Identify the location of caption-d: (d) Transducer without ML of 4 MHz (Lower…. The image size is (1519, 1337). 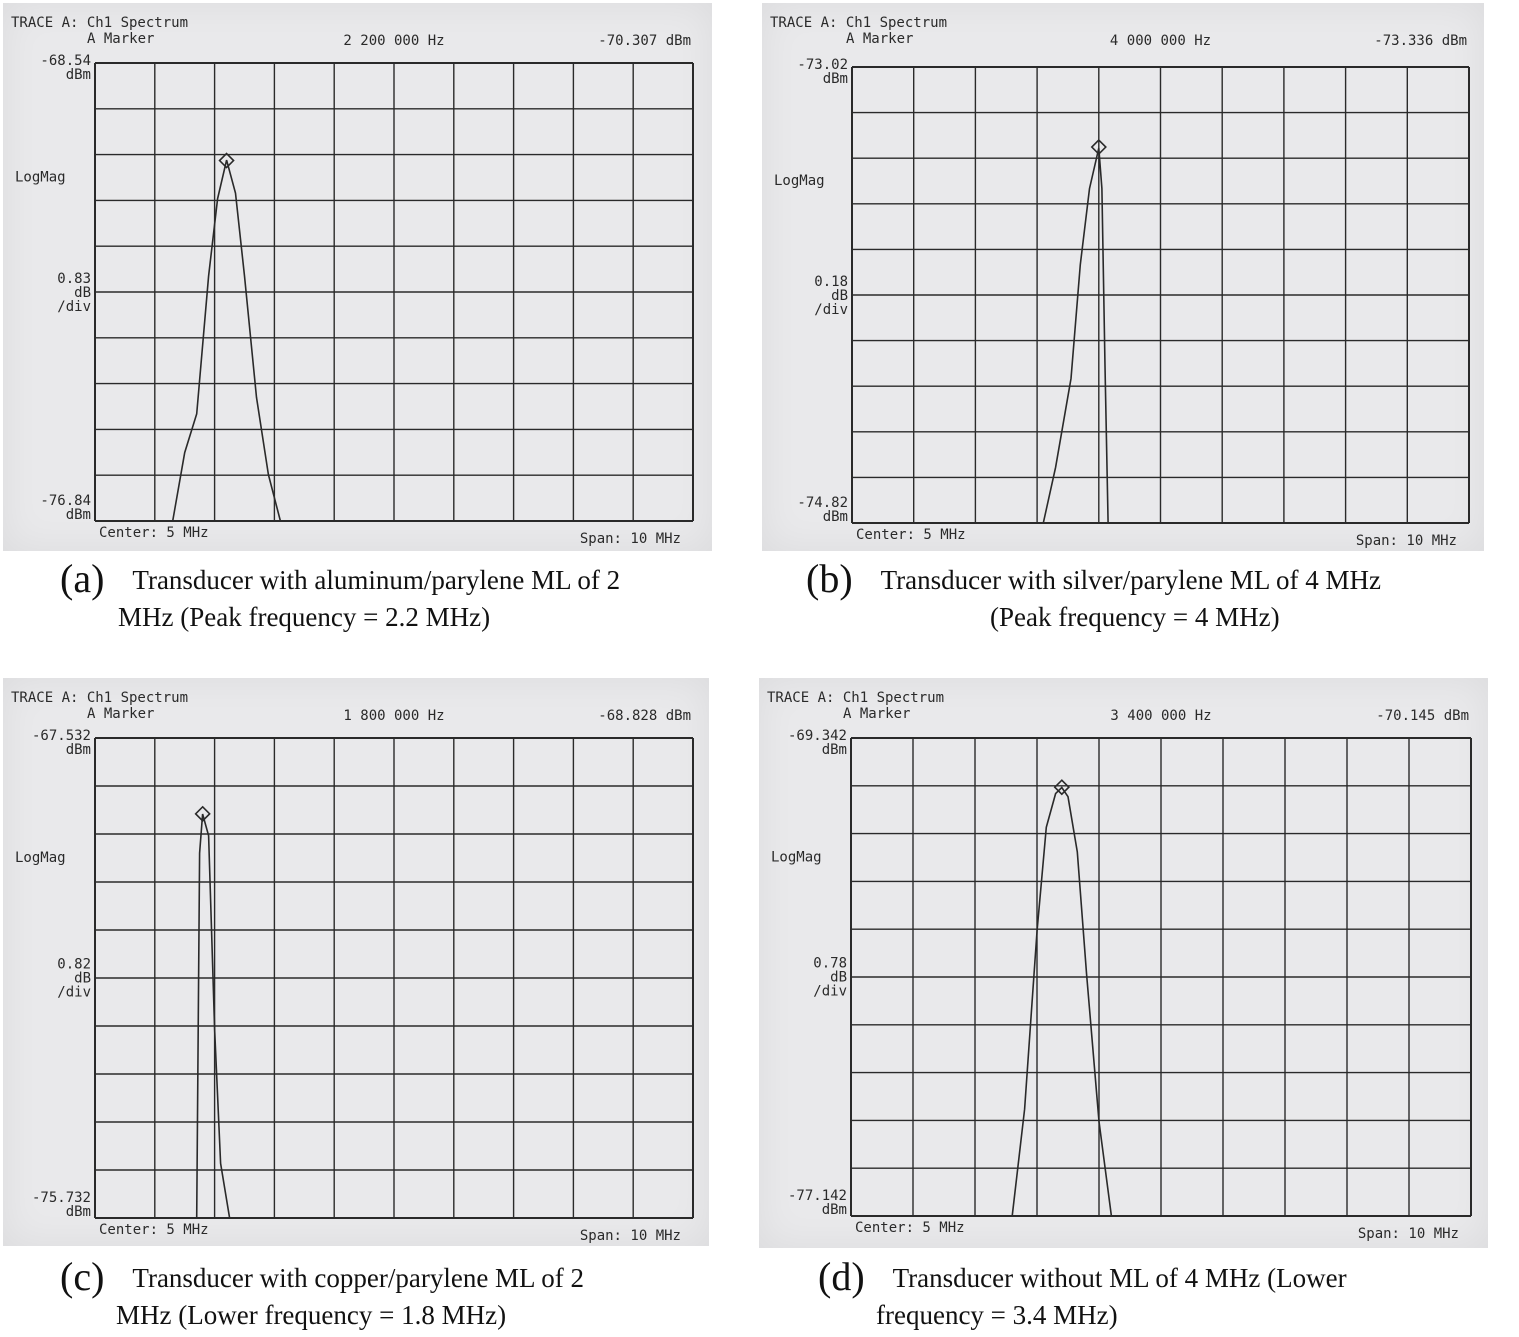
(1166, 1295).